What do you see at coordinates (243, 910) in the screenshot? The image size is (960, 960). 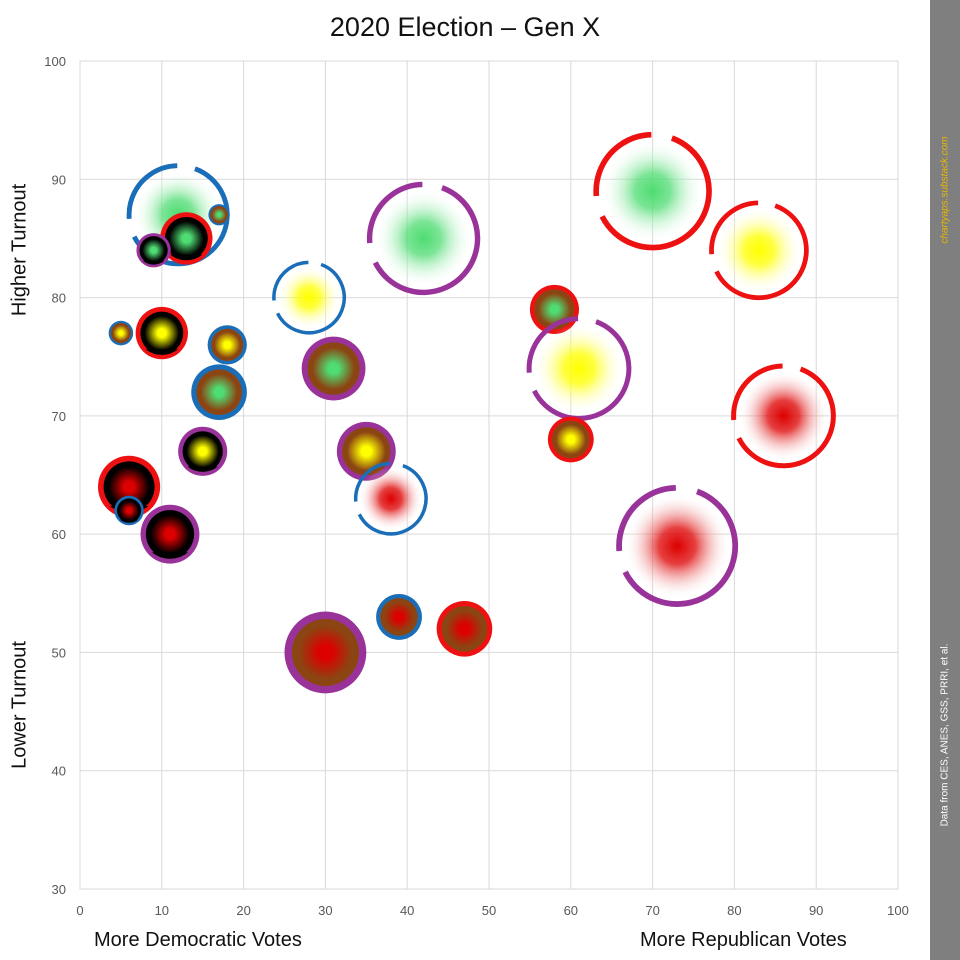 I see `x-tick-label: 20` at bounding box center [243, 910].